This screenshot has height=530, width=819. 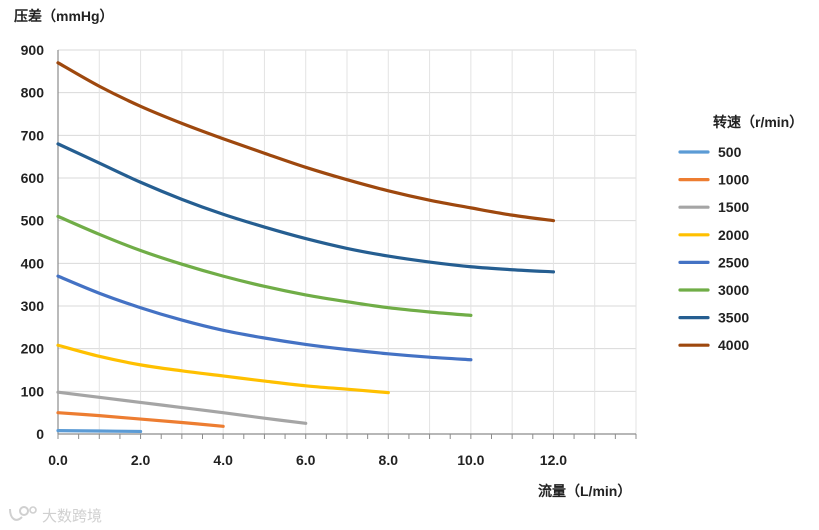 I want to click on legend-label-3000: 3000, so click(x=733, y=290).